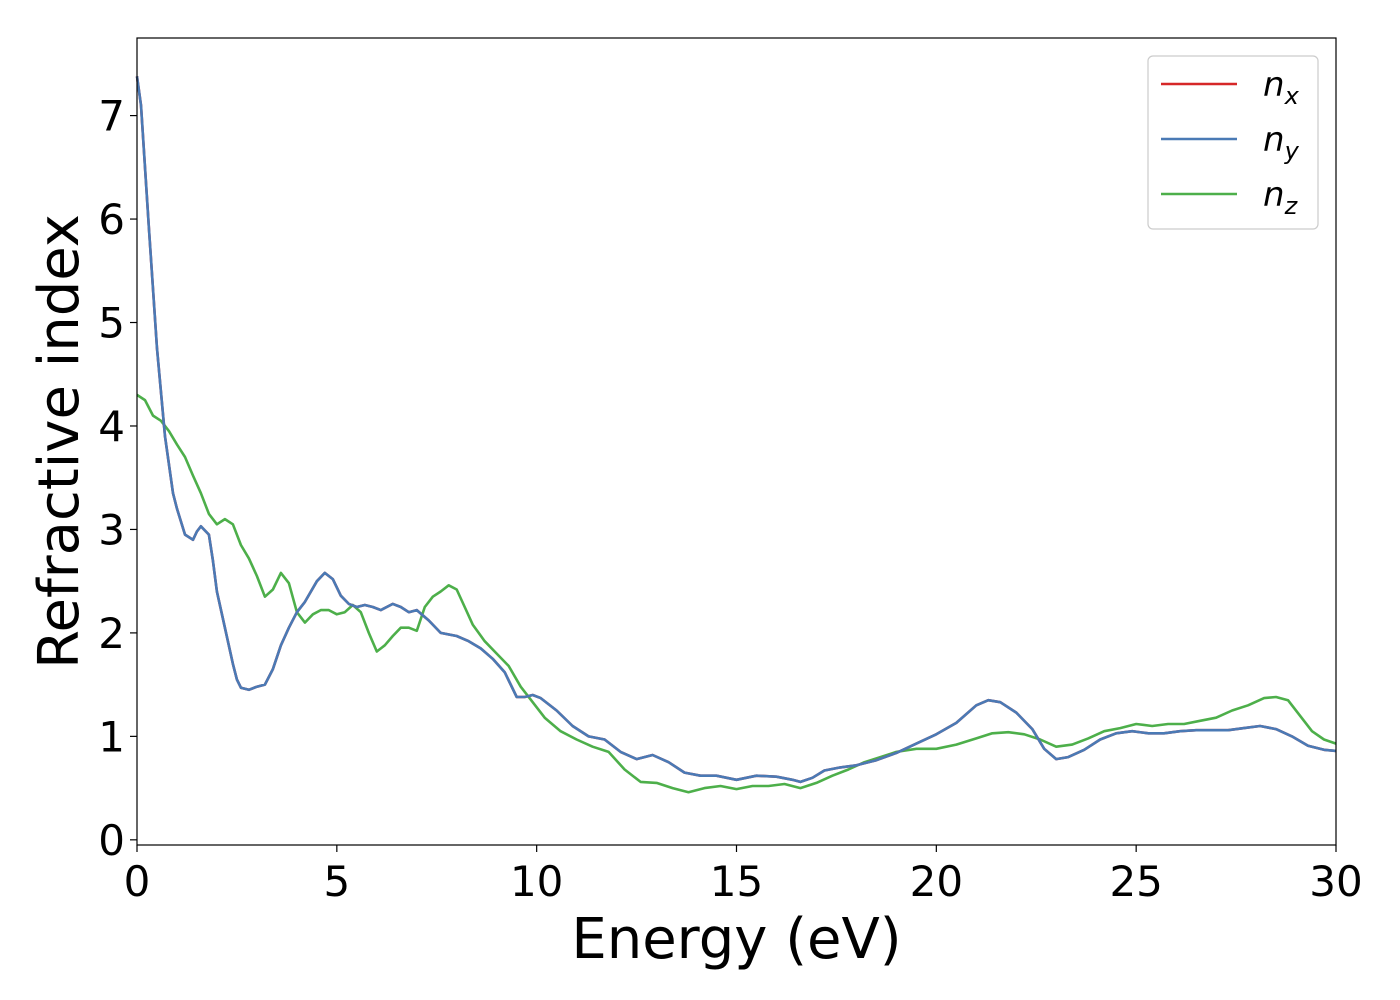 Image resolution: width=1400 pixels, height=1000 pixels. What do you see at coordinates (111, 529) in the screenshot?
I see `y-tick-label: 3` at bounding box center [111, 529].